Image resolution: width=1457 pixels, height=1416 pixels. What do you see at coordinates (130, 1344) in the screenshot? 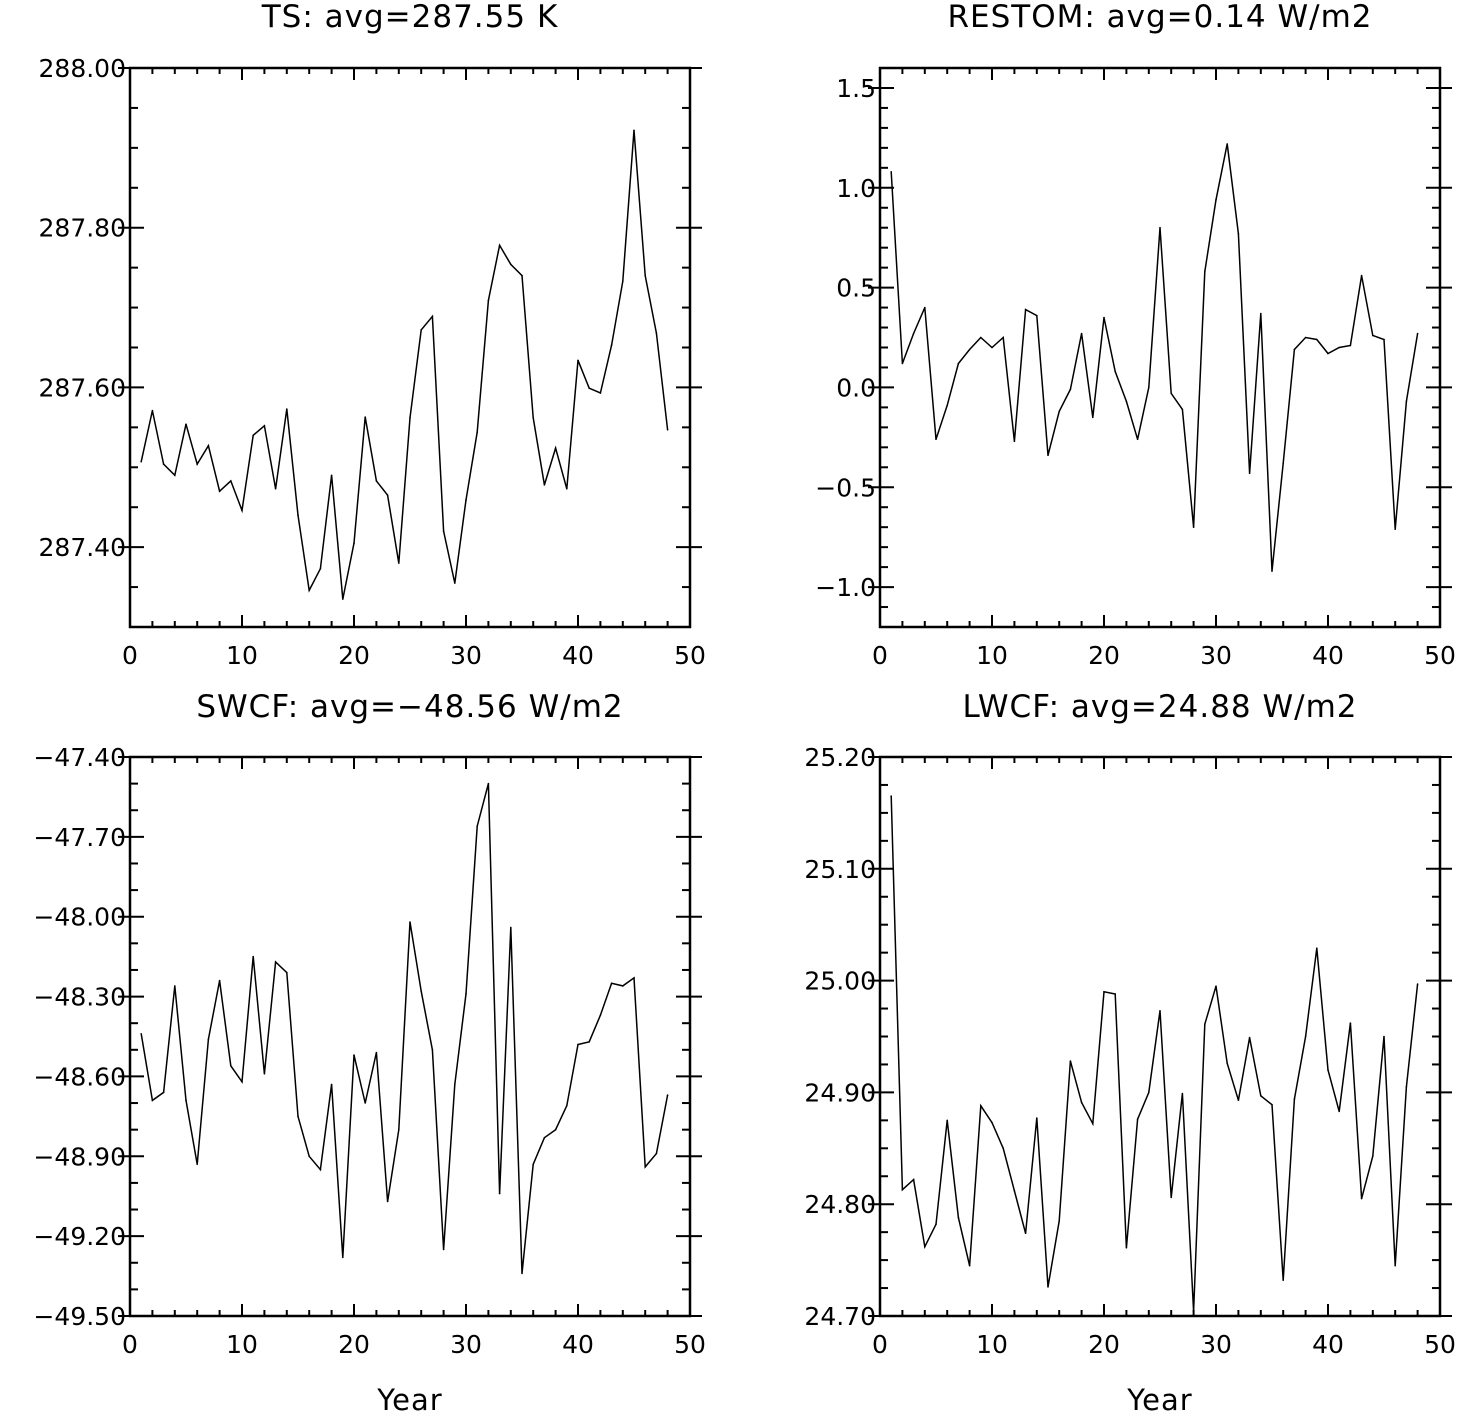
I see `x-tick-label: 0` at bounding box center [130, 1344].